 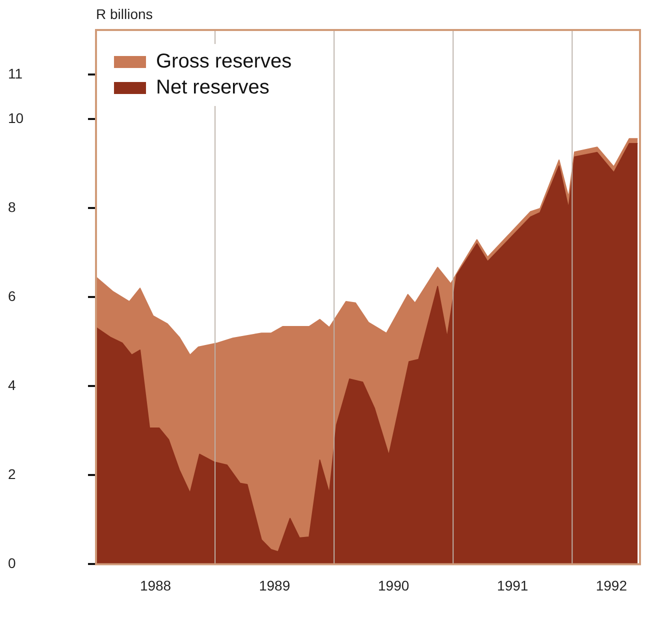 What do you see at coordinates (224, 61) in the screenshot?
I see `legend-label: Gross reserves` at bounding box center [224, 61].